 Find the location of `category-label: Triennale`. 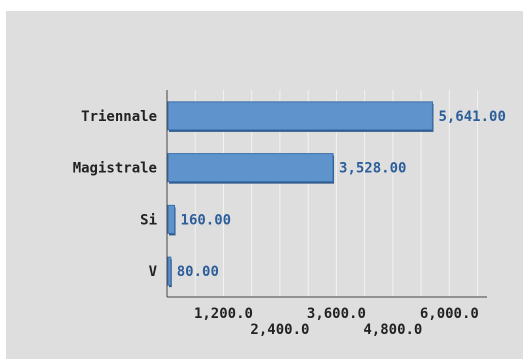

category-label: Triennale is located at coordinates (119, 117).